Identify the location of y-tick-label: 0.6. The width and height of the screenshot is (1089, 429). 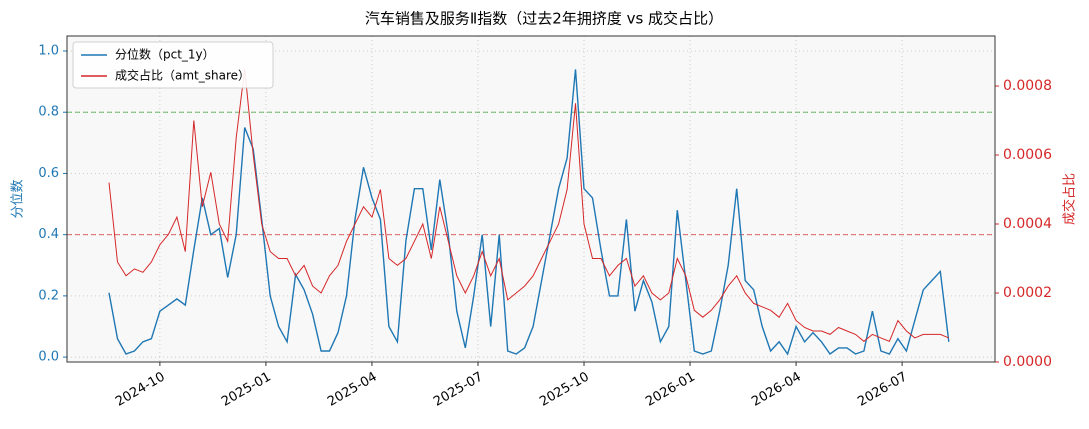
(48, 173).